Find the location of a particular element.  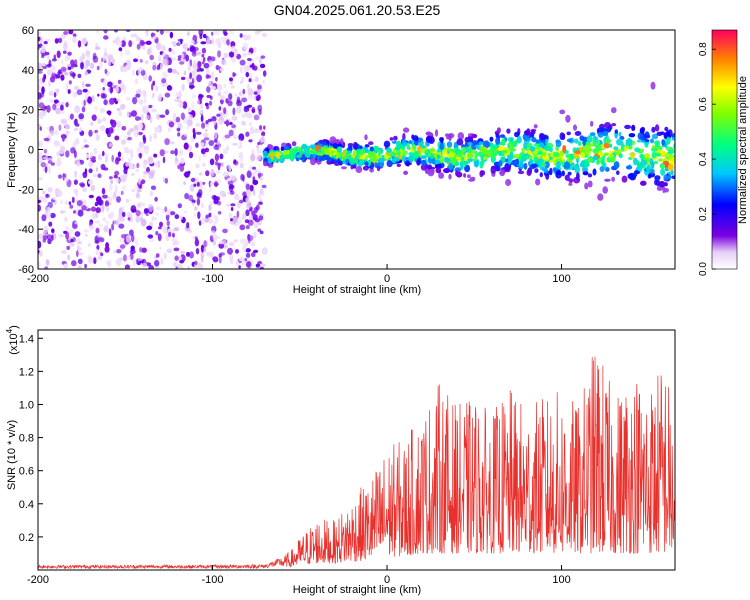

y-tick-label: 60 is located at coordinates (28, 31).